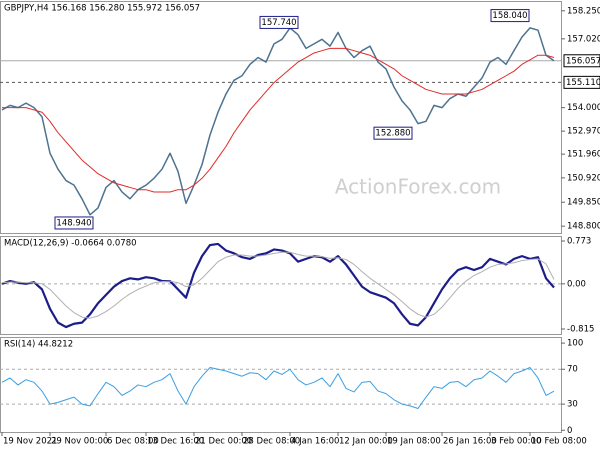 The width and height of the screenshot is (600, 450). What do you see at coordinates (583, 227) in the screenshot?
I see `y-tick-label: 148.800` at bounding box center [583, 227].